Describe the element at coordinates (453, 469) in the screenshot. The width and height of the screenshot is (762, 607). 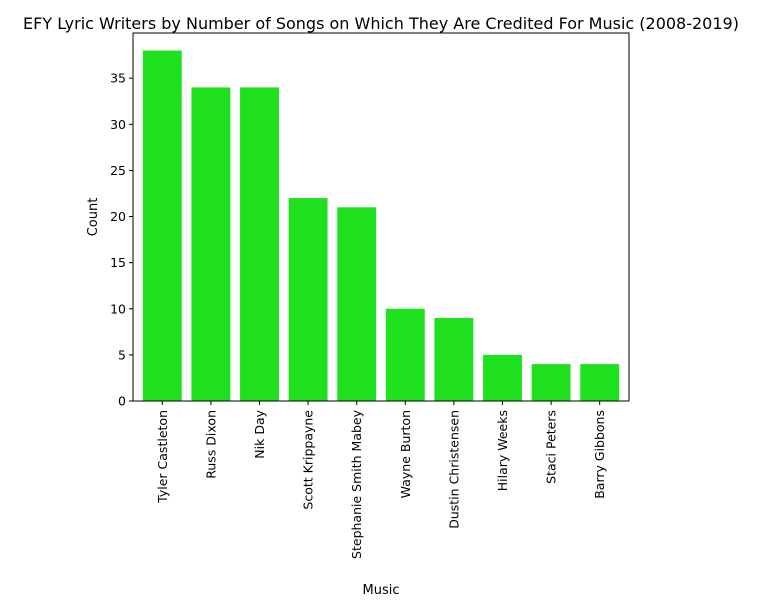
I see `x-tick-label: Dustin Christensen` at that location.